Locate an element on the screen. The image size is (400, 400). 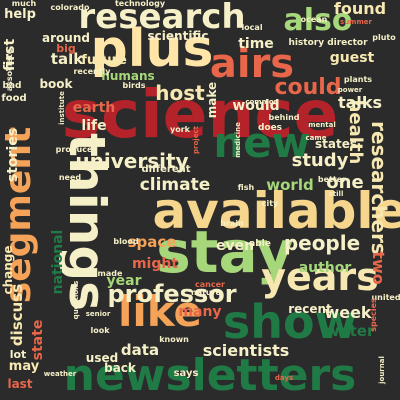
cloud-word: two is located at coordinates (378, 267).